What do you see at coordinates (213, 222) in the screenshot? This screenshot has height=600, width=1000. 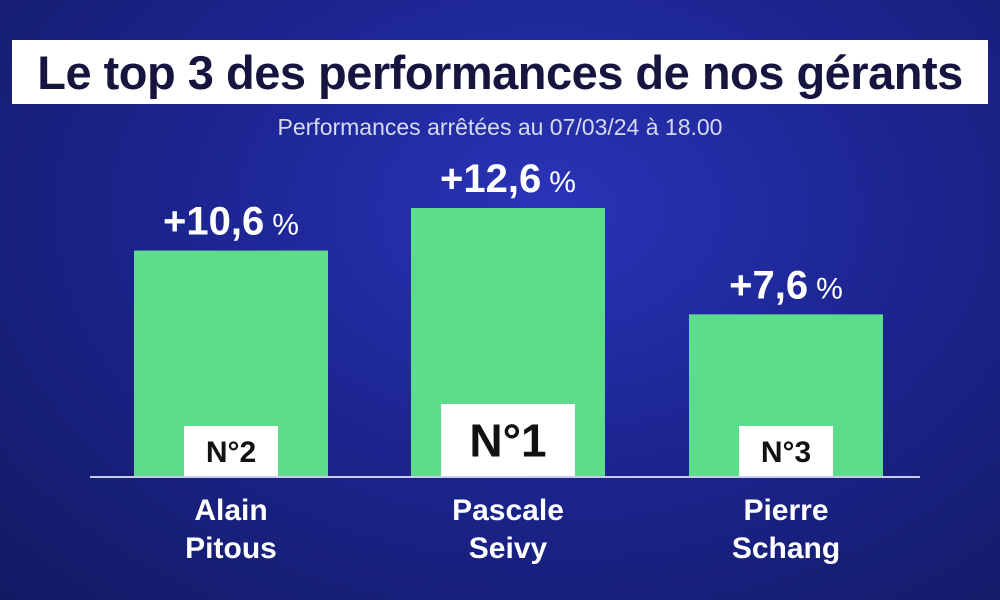 I see `data-label-value: +10,6` at bounding box center [213, 222].